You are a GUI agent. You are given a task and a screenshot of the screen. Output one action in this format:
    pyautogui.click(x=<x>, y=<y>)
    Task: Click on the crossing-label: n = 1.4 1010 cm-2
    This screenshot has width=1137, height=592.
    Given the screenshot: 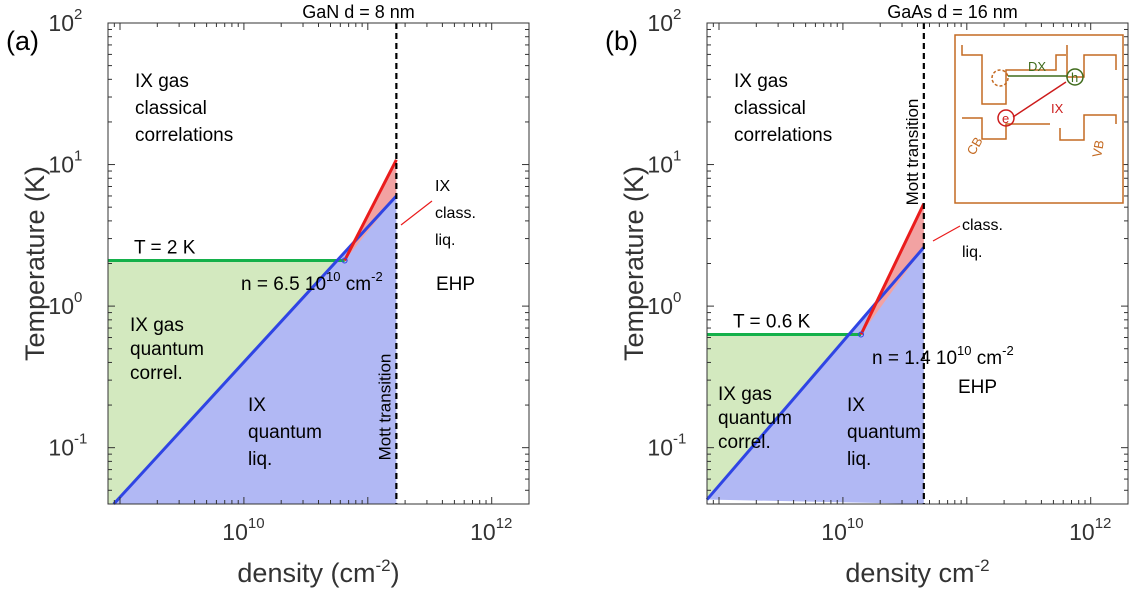 What is the action you would take?
    pyautogui.click(x=943, y=356)
    